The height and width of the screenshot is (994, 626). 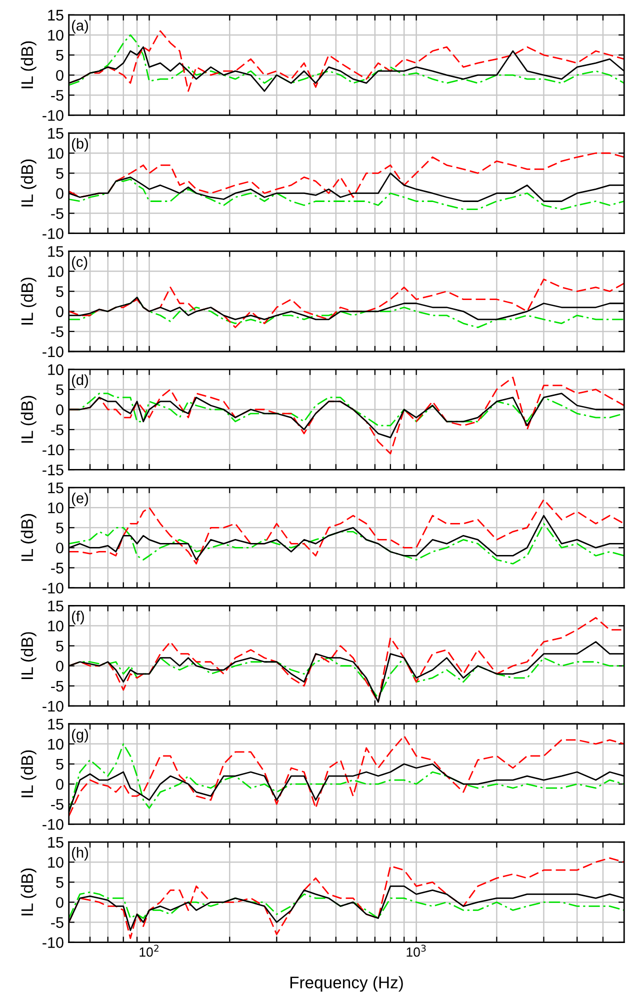 I want to click on annotation: (f), so click(x=78, y=617).